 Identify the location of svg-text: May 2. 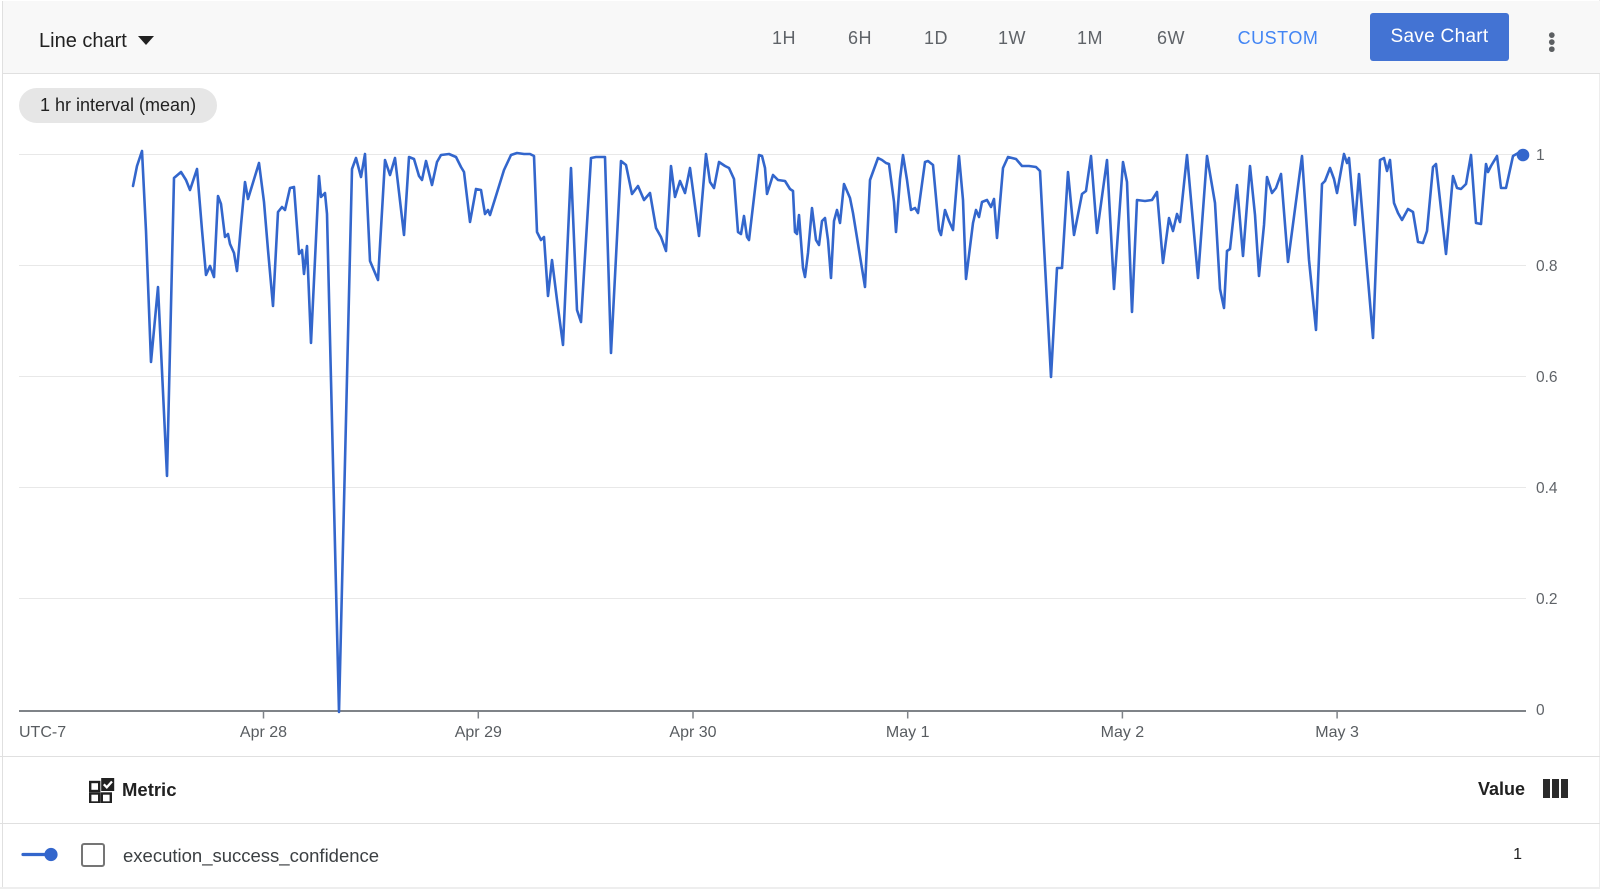
(1123, 732).